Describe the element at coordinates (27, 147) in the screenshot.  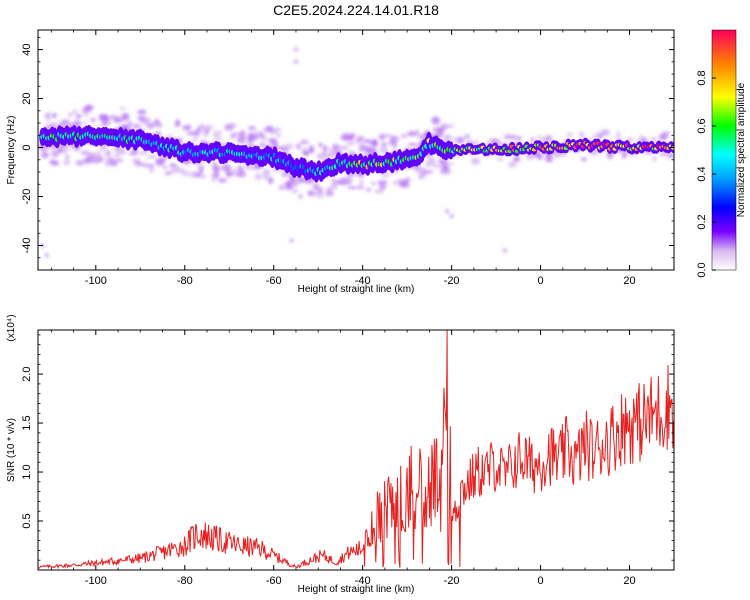
I see `y-tick-label: 0` at that location.